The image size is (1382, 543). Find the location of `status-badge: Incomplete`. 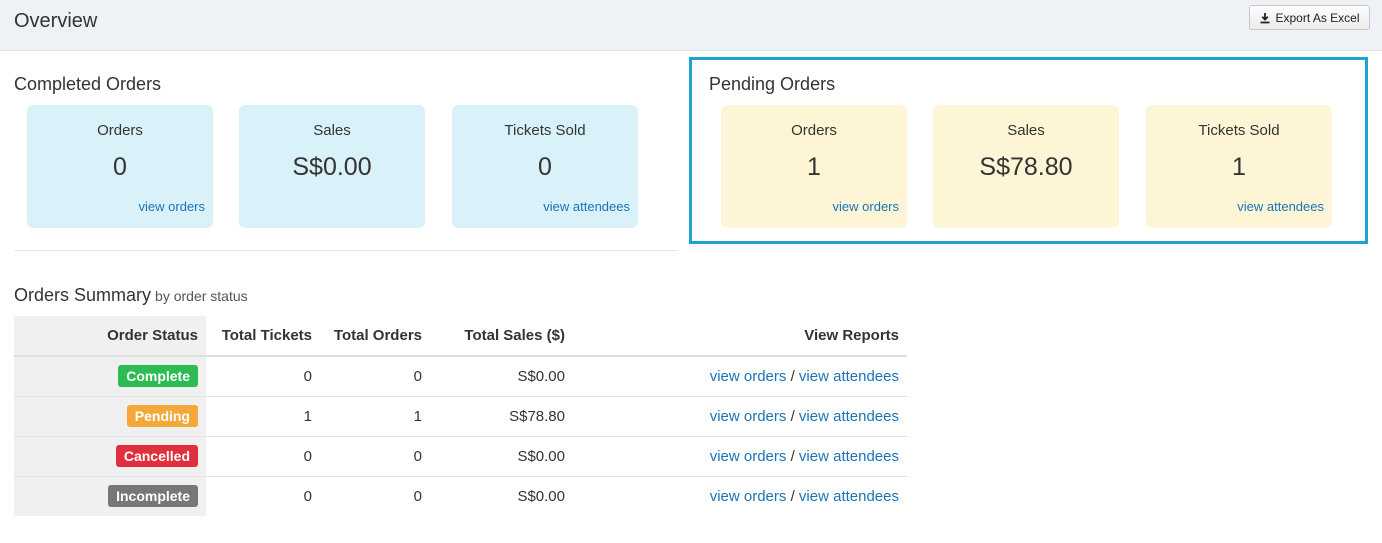

status-badge: Incomplete is located at coordinates (153, 496).